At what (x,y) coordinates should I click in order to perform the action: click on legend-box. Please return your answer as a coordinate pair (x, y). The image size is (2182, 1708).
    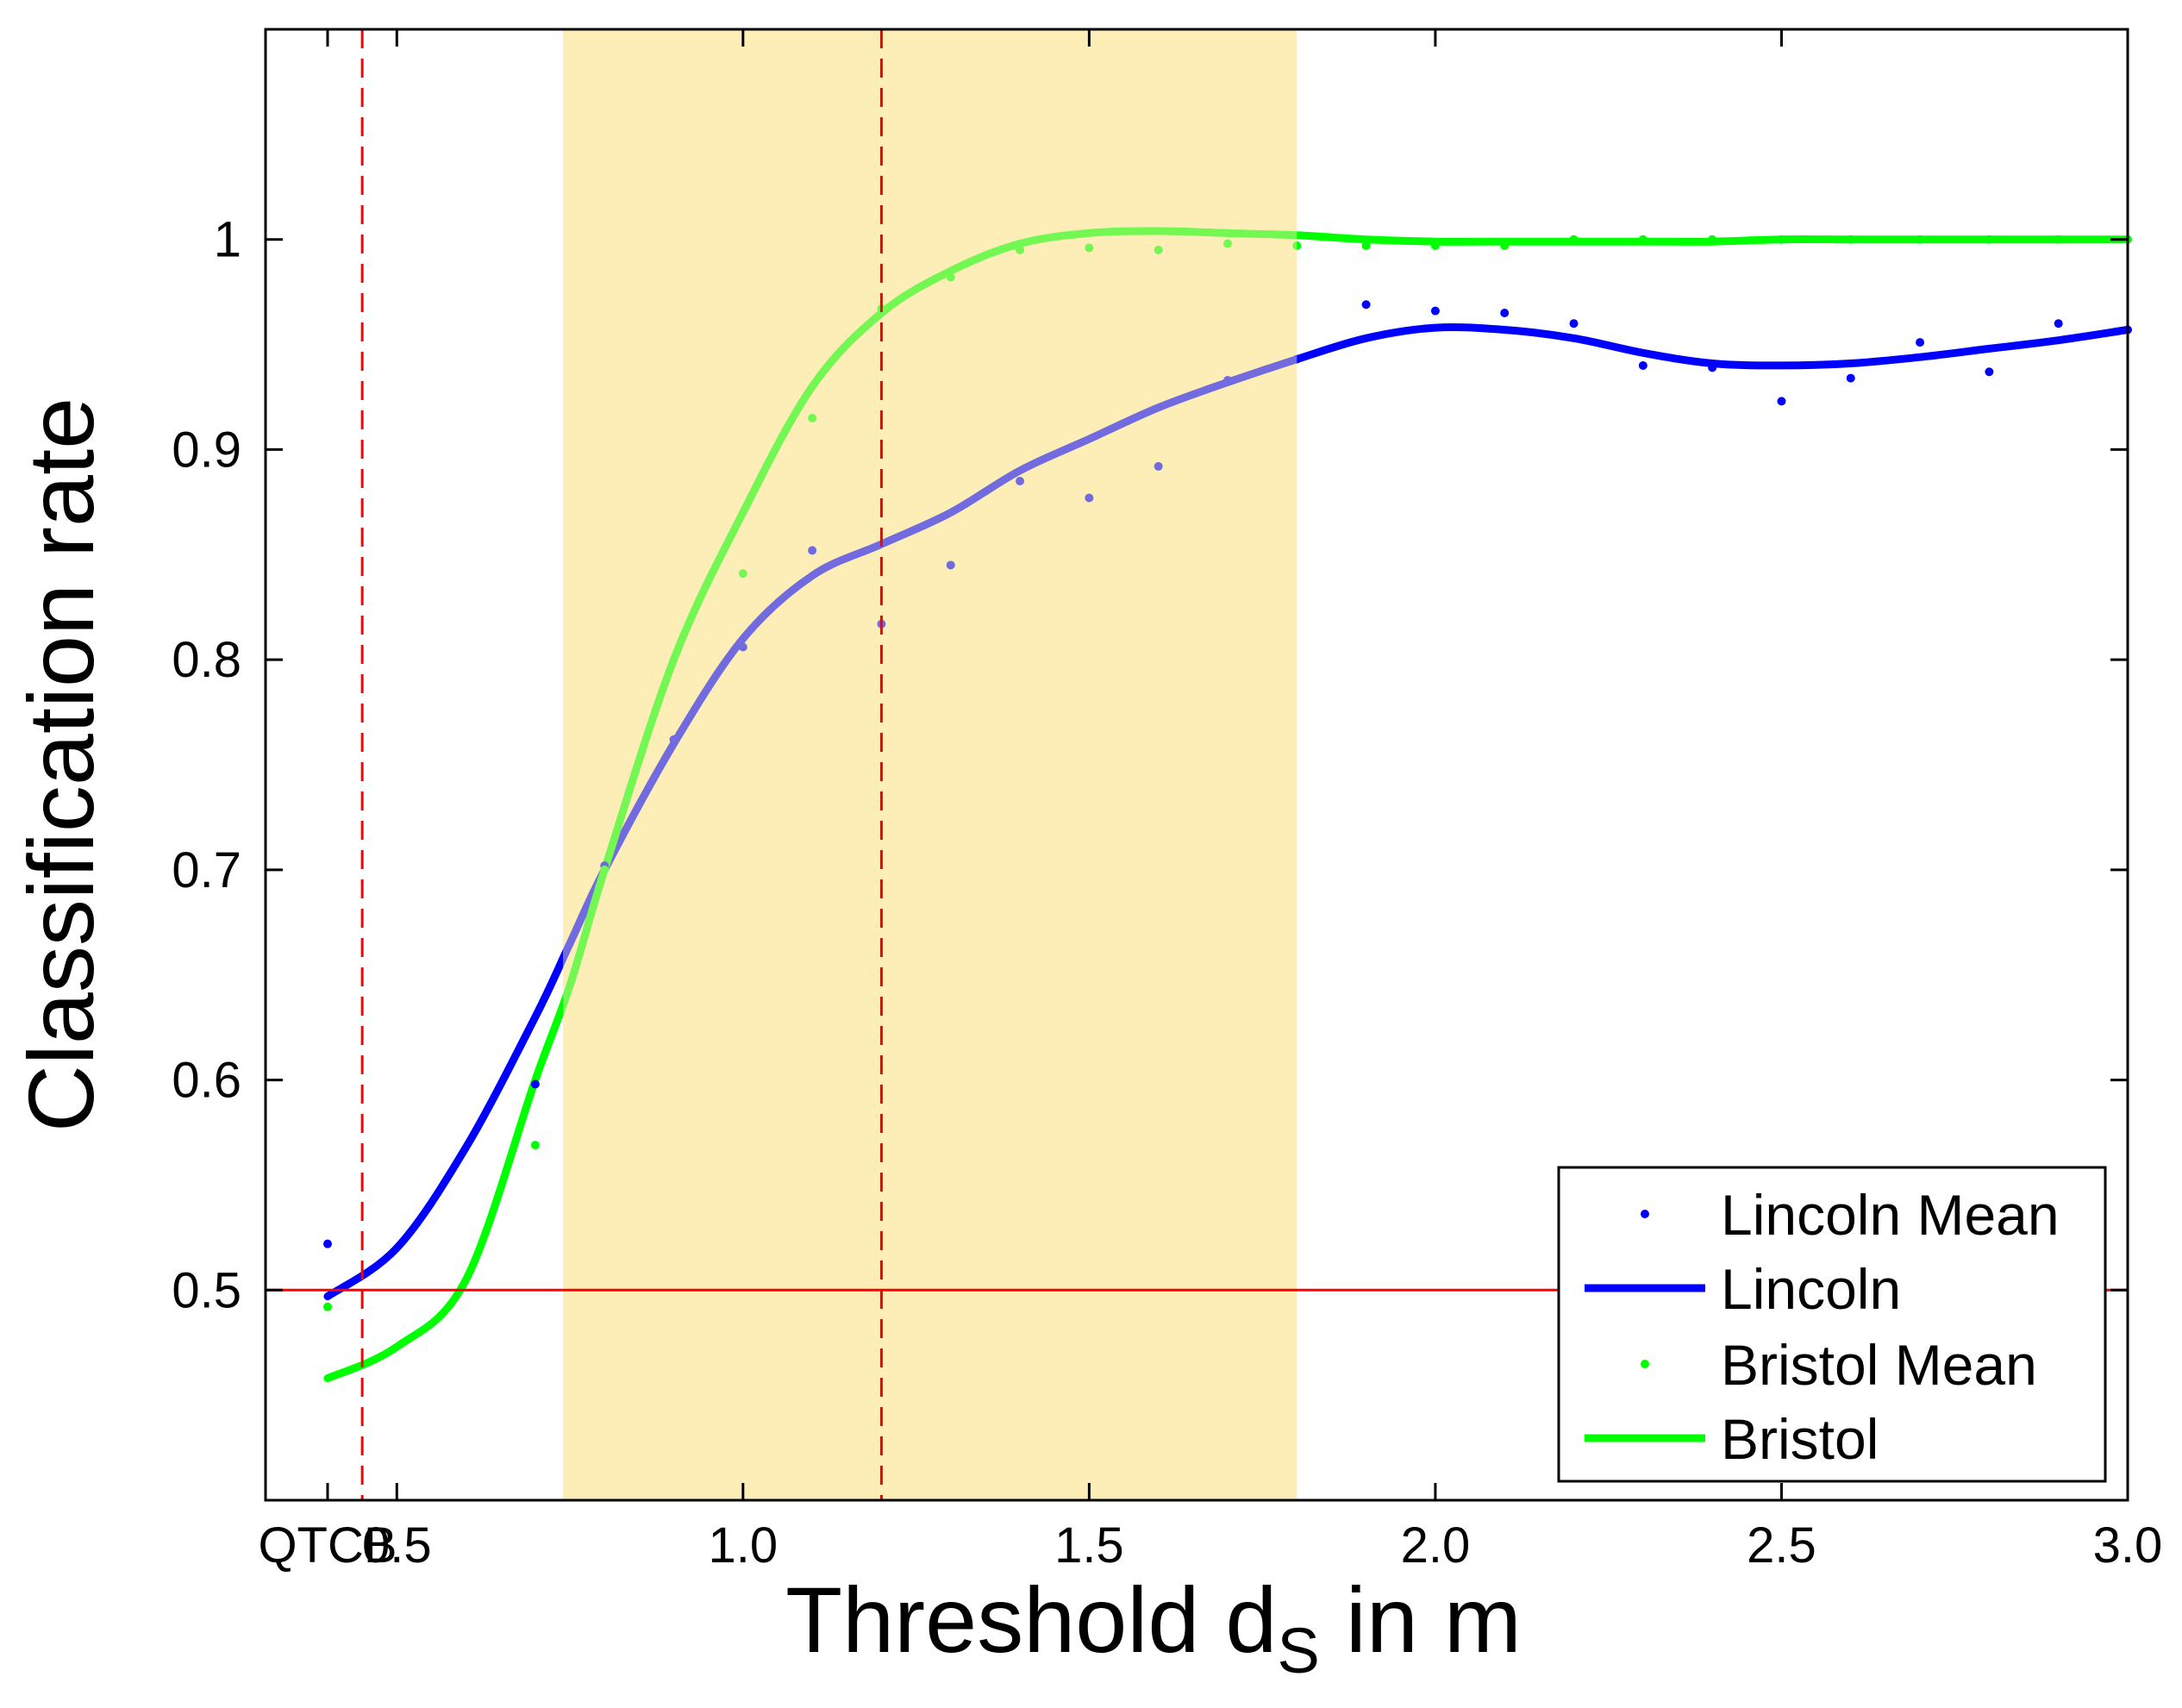
    Looking at the image, I should click on (1832, 1324).